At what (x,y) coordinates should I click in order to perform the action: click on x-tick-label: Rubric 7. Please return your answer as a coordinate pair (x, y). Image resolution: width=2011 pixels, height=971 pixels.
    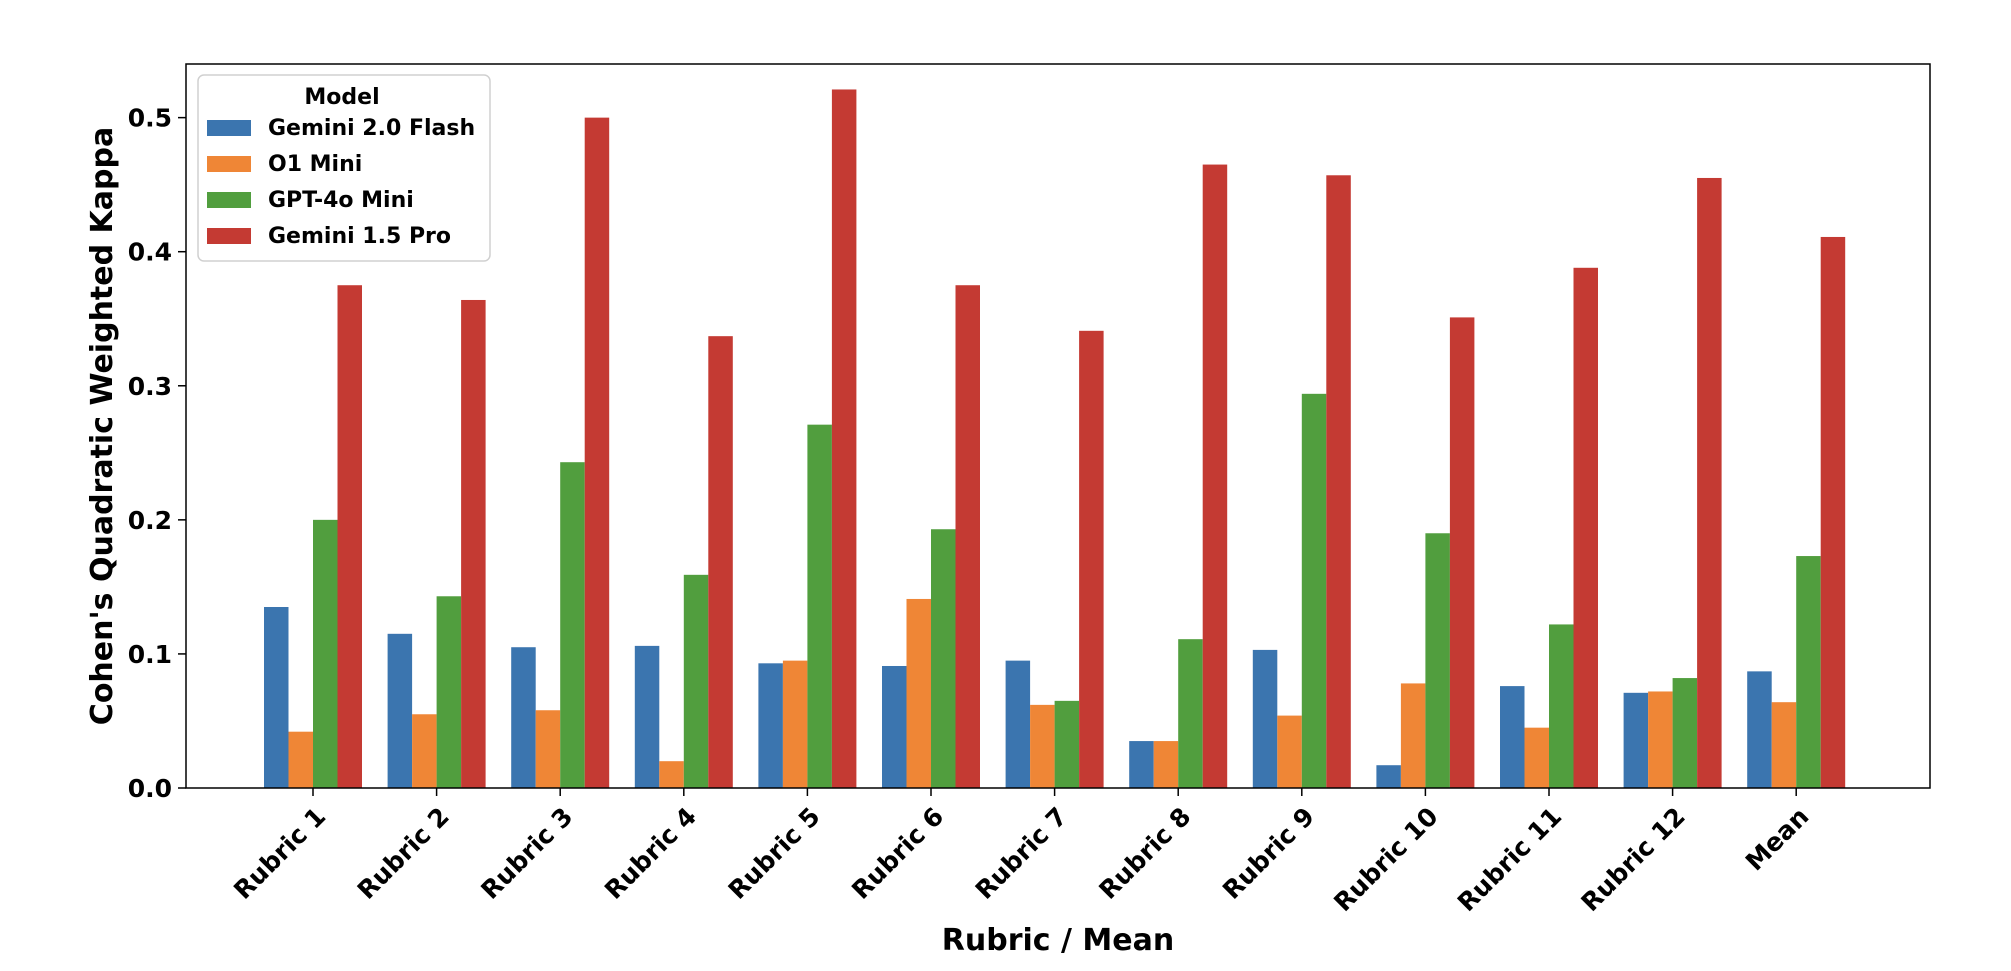
    Looking at the image, I should click on (1021, 853).